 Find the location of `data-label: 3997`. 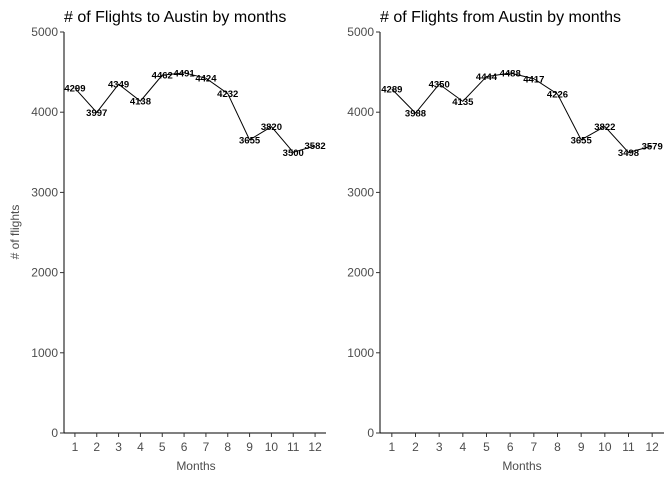

data-label: 3997 is located at coordinates (96, 113).